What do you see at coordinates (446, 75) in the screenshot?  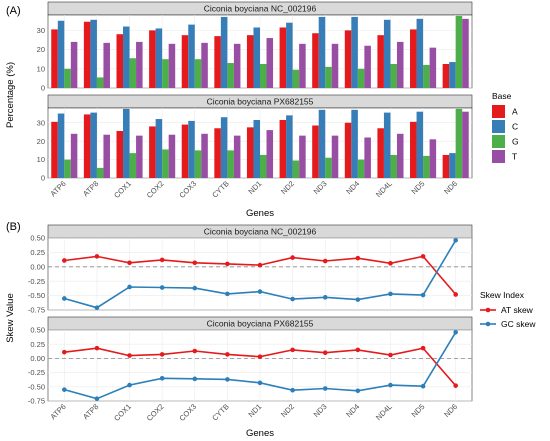 I see `bar-A-ND6` at bounding box center [446, 75].